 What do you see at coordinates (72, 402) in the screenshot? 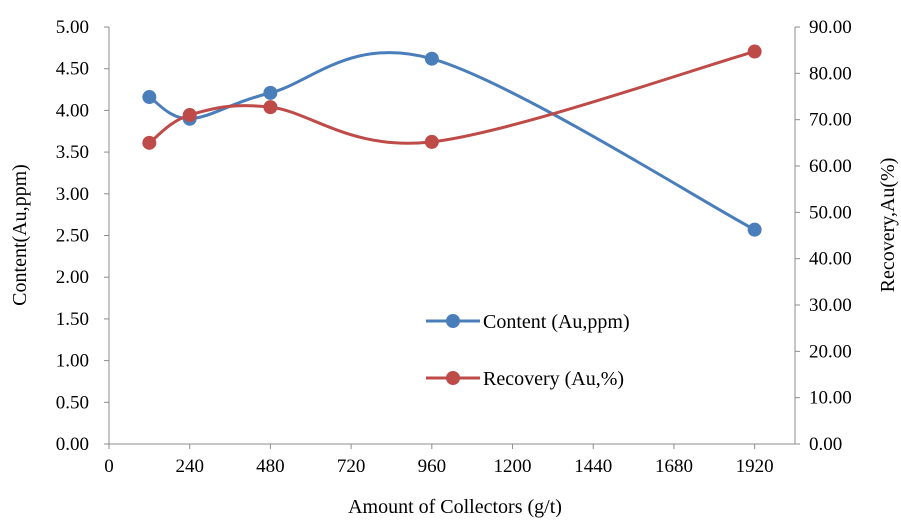
I see `y-tick-label-left: 0.50` at bounding box center [72, 402].